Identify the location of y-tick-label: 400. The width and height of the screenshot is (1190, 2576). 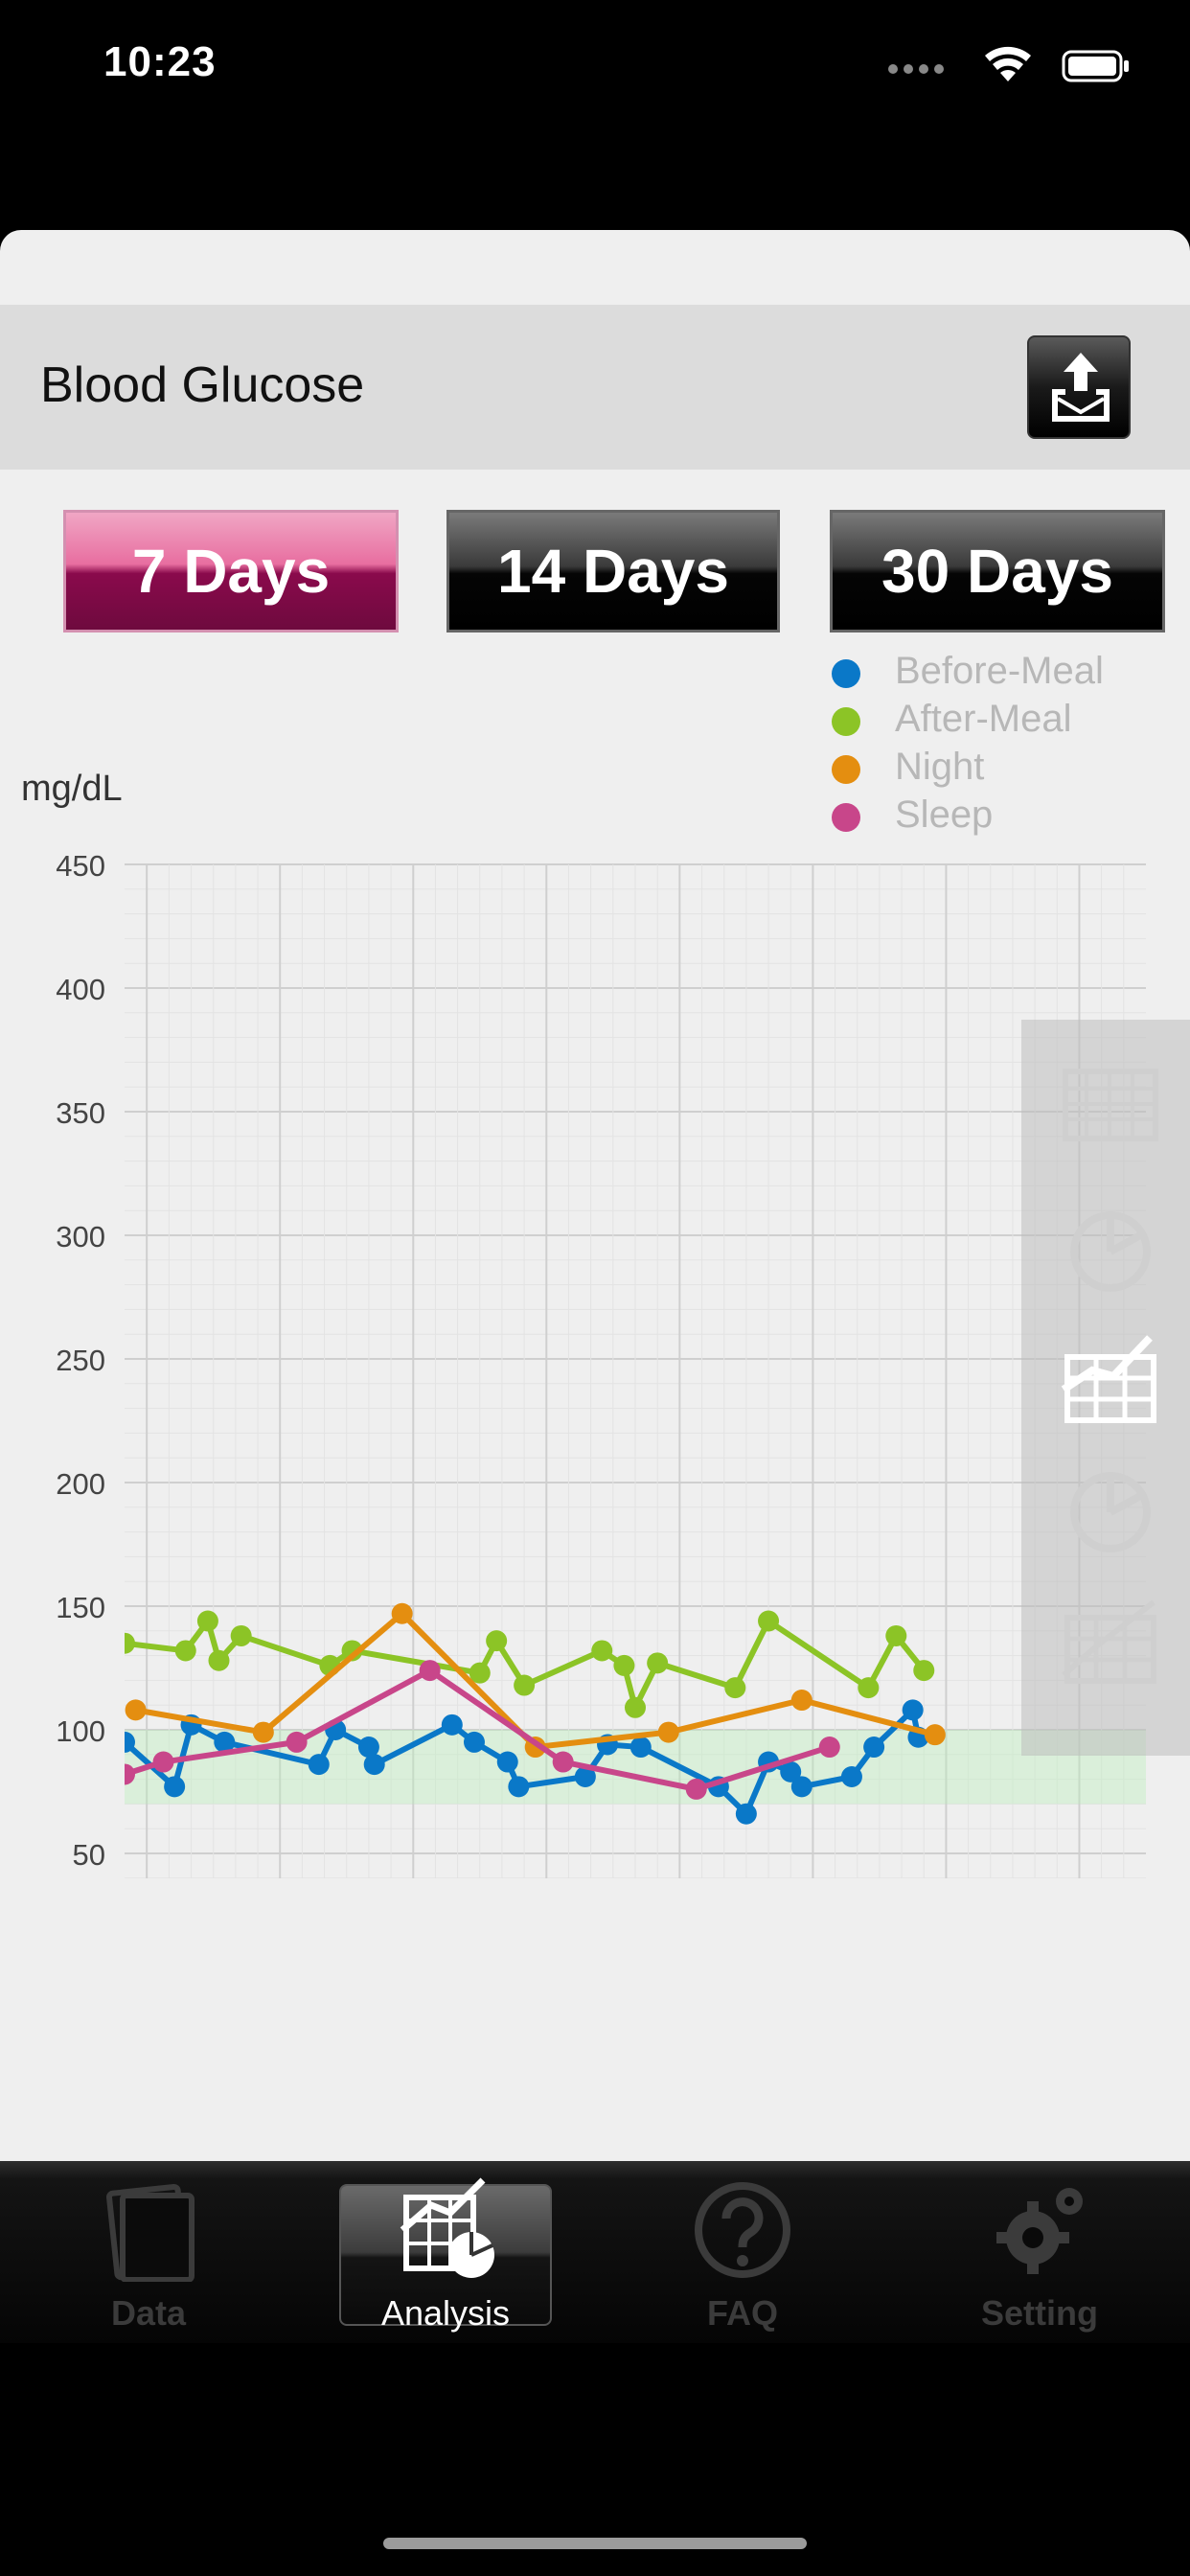
(81, 989).